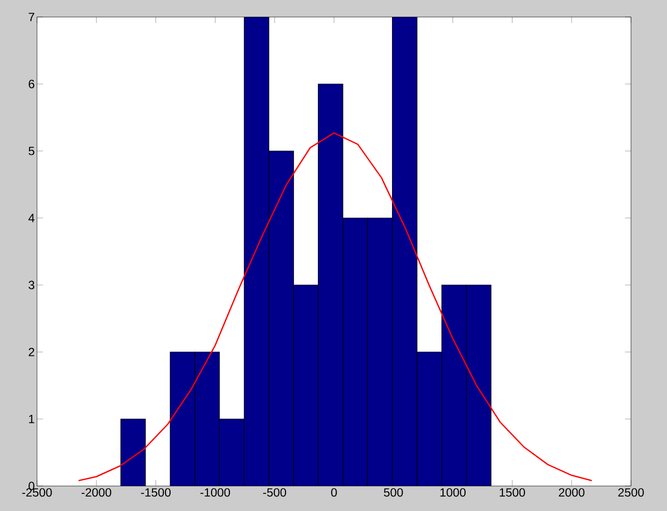 This screenshot has height=511, width=667. I want to click on x-tick-label: 2500, so click(631, 492).